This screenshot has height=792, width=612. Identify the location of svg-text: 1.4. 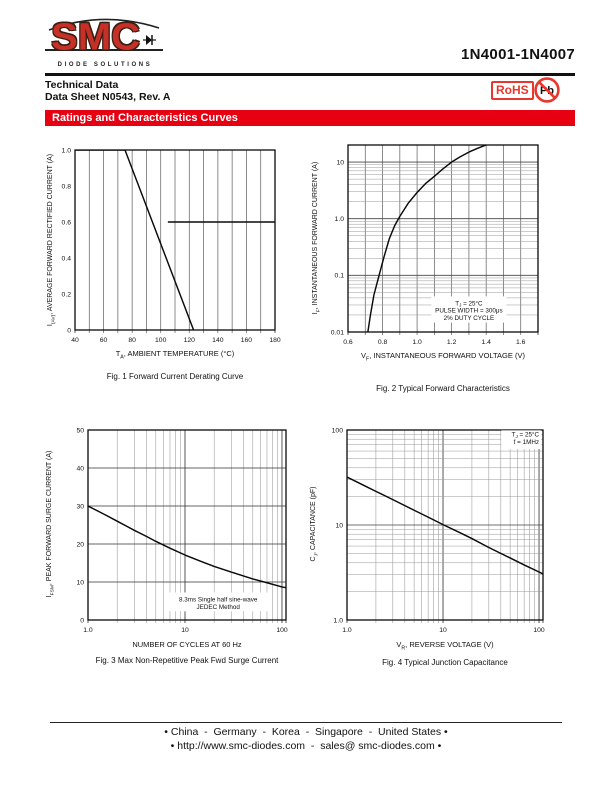
(486, 342).